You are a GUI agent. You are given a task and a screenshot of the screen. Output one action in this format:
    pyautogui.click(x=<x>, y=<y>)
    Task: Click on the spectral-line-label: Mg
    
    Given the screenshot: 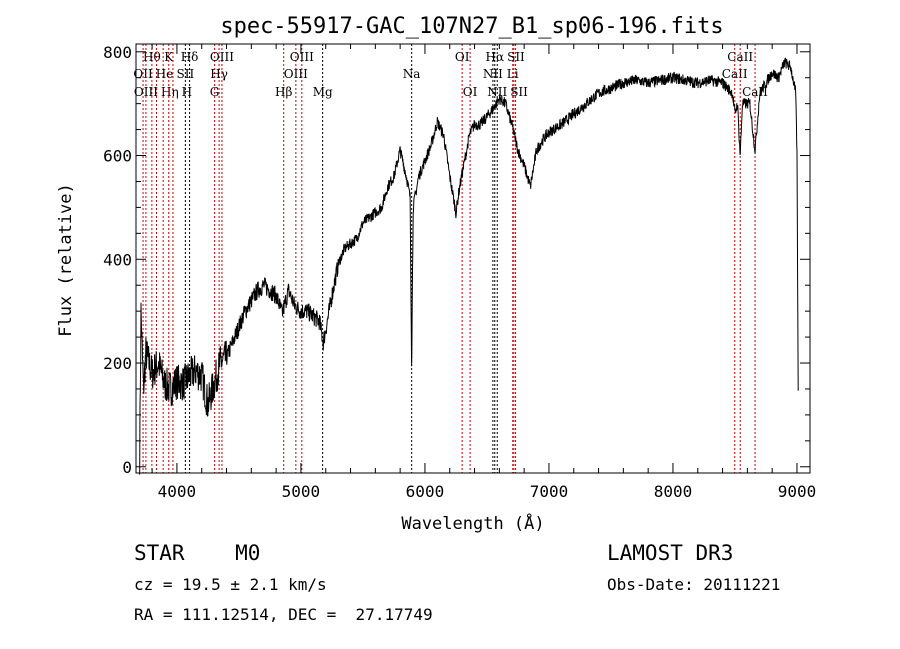 What is the action you would take?
    pyautogui.click(x=323, y=92)
    